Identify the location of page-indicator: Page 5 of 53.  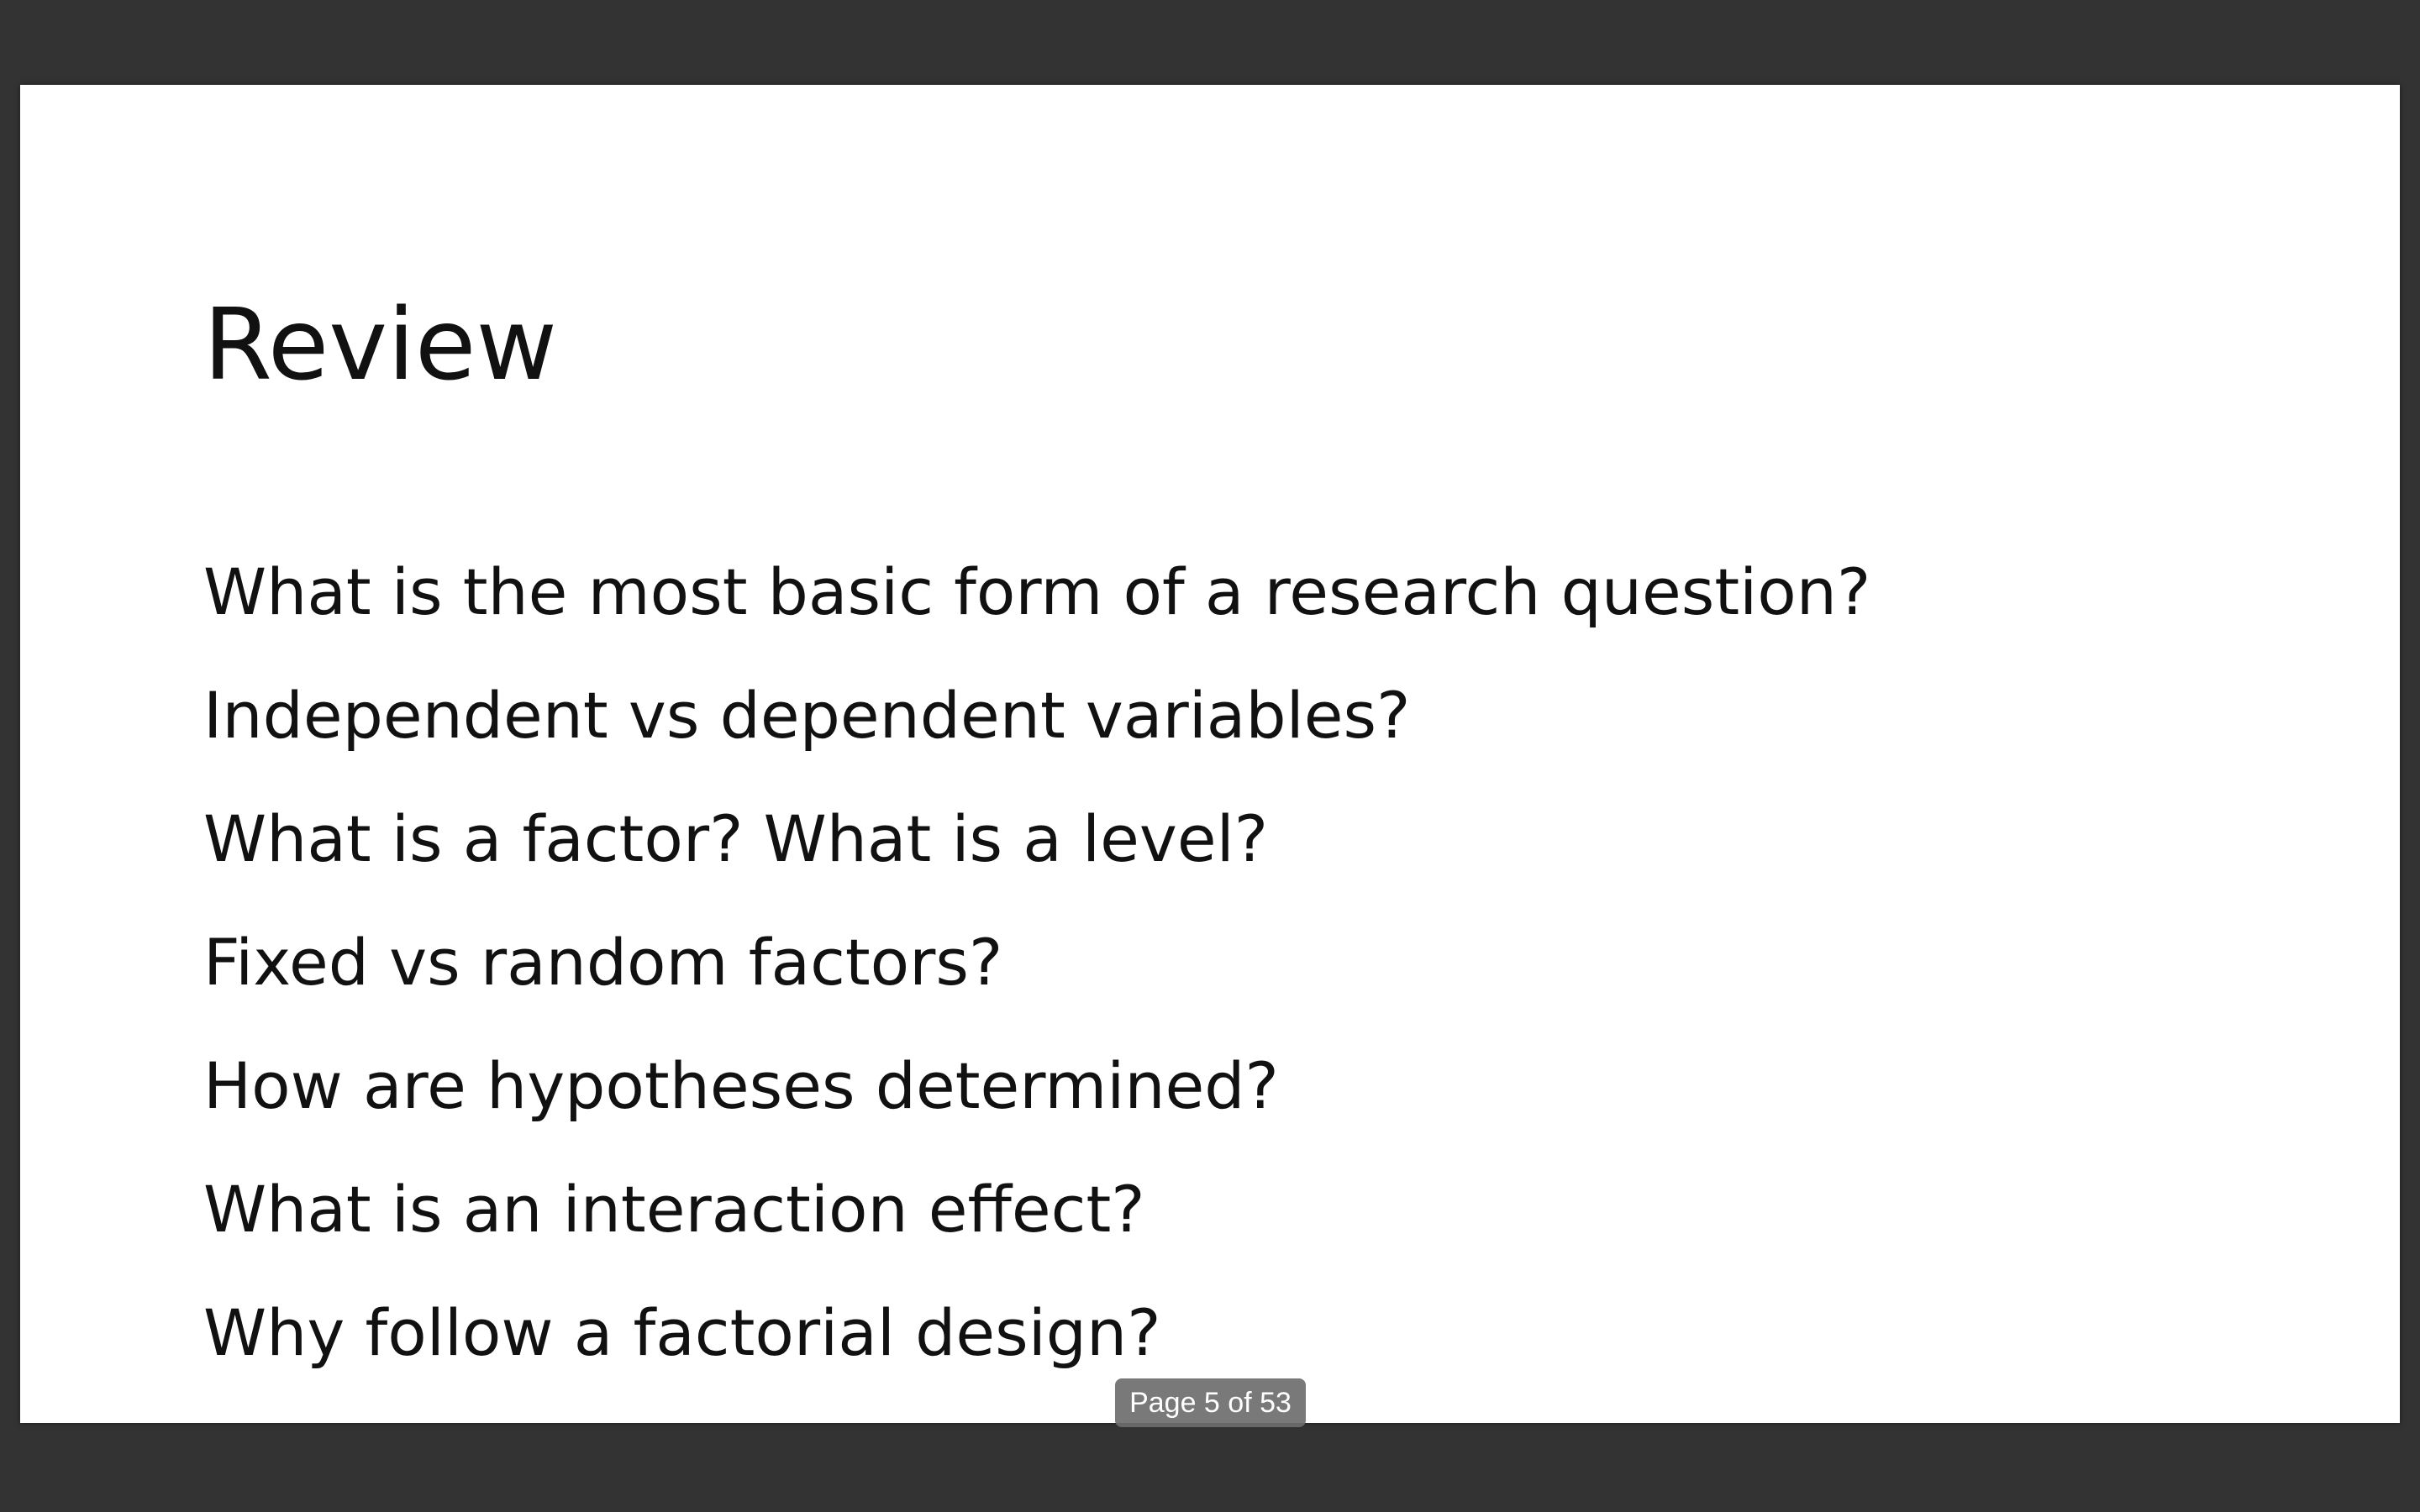
(1210, 1402).